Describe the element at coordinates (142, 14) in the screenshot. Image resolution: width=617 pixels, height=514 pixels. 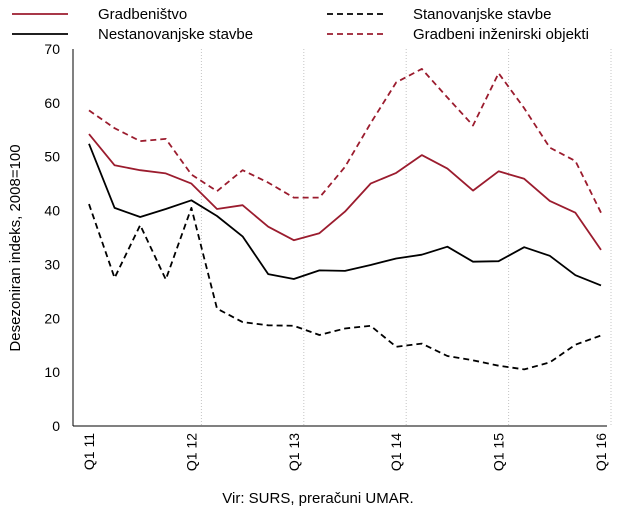
I see `legend-label-gradbenistvo: Gradbeništvo` at that location.